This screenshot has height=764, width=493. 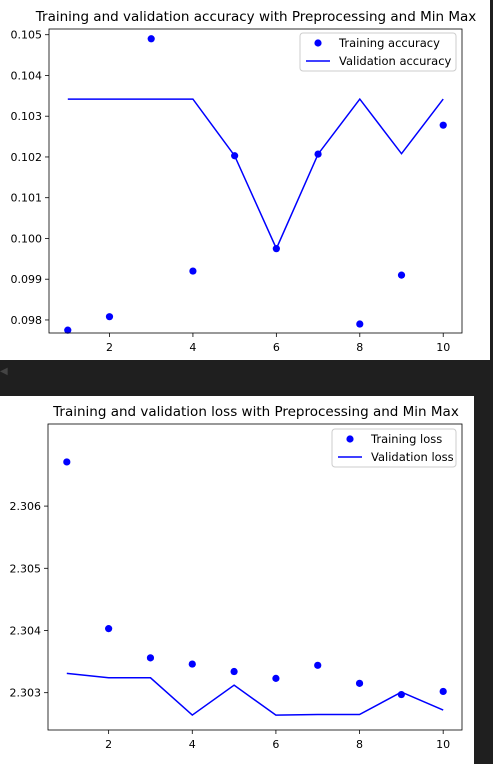 What do you see at coordinates (27, 116) in the screenshot?
I see `y-tick-label: 0.103` at bounding box center [27, 116].